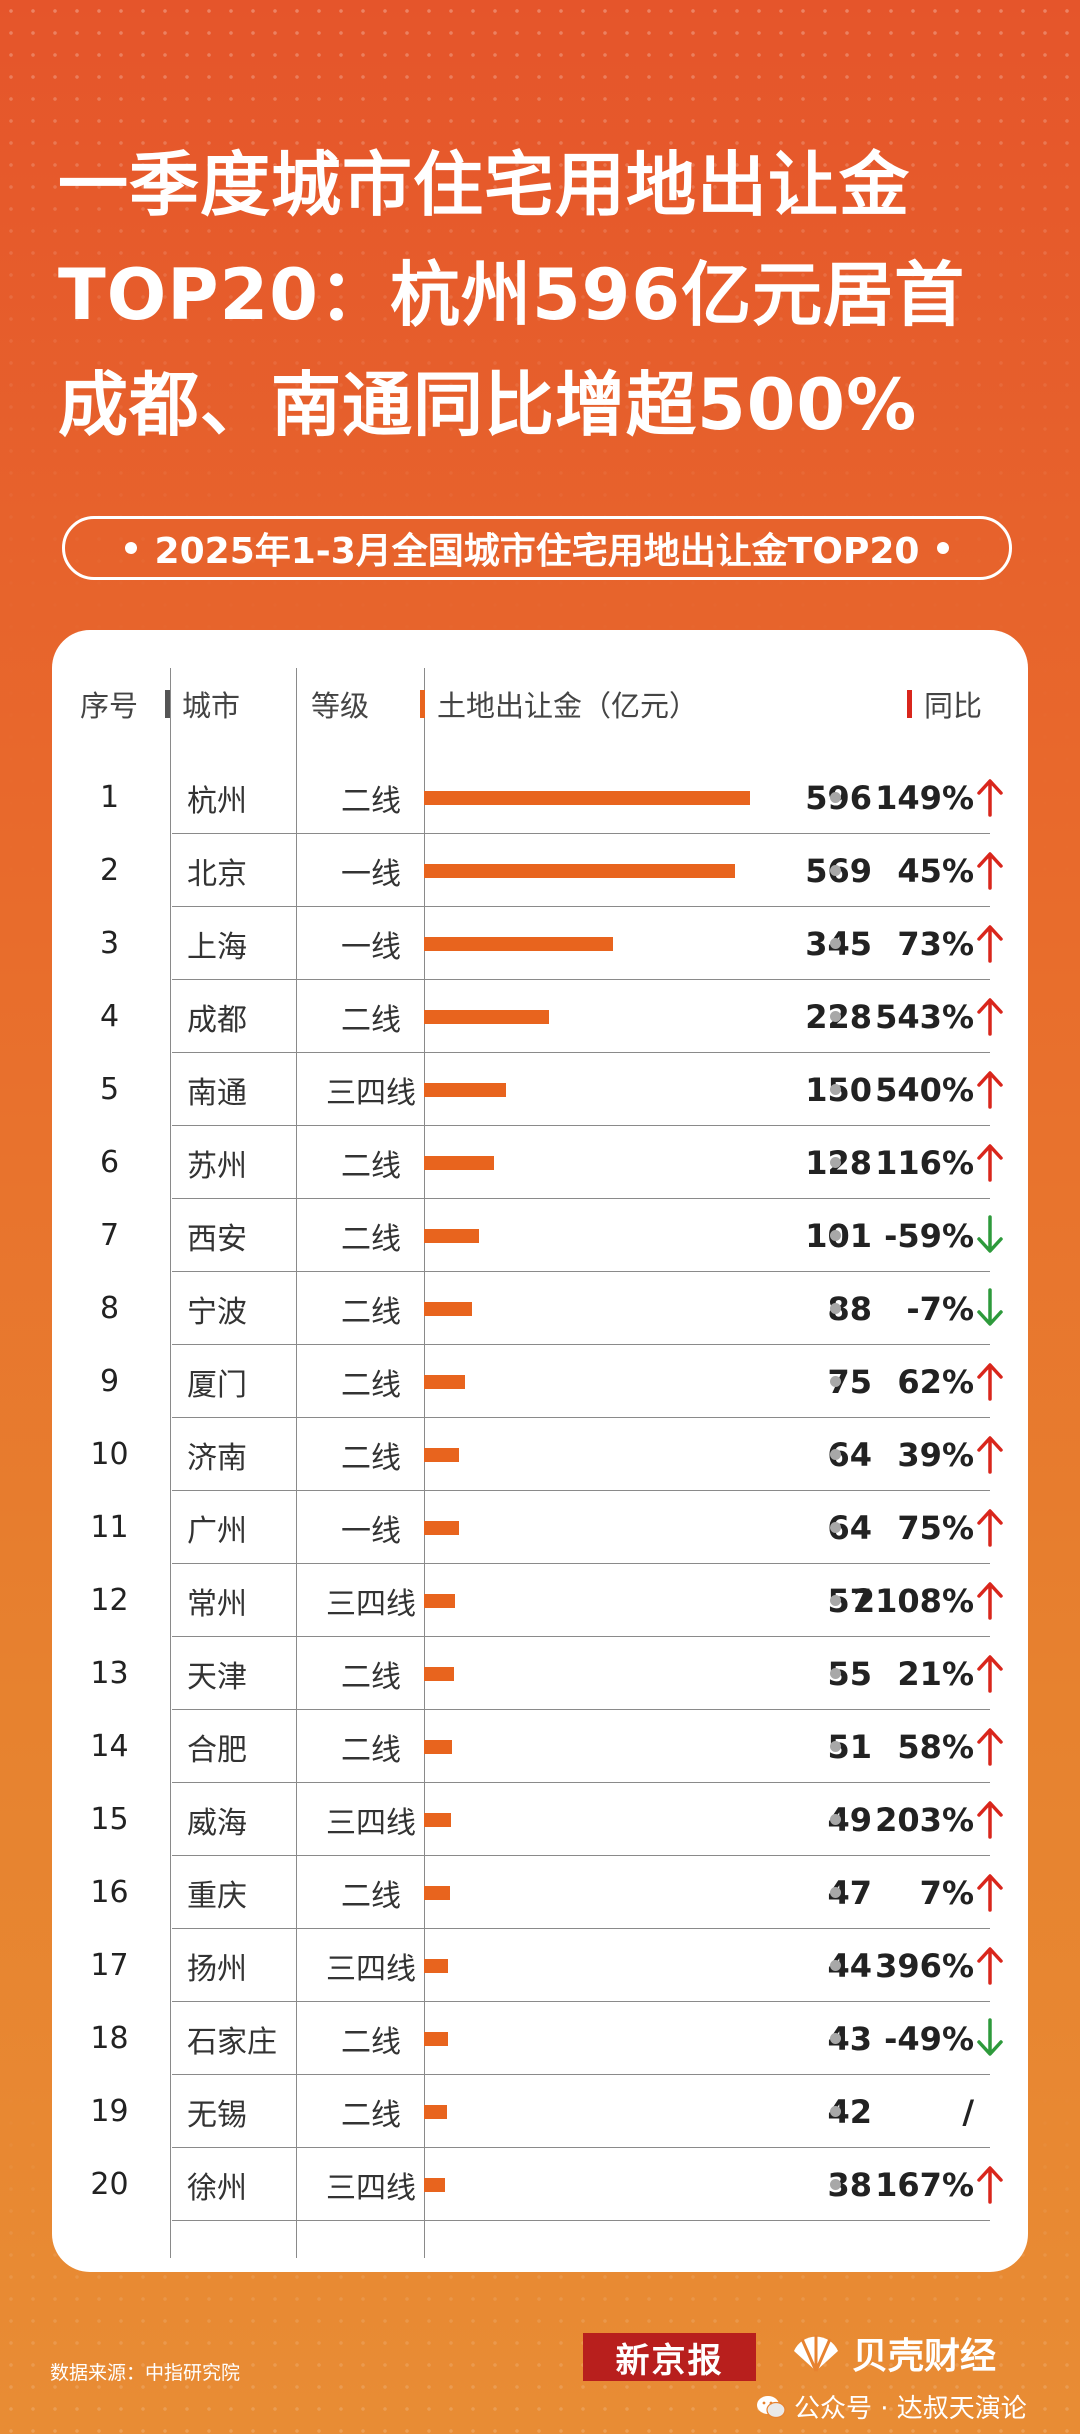  What do you see at coordinates (935, 1673) in the screenshot?
I see `yoy-label: 21%` at bounding box center [935, 1673].